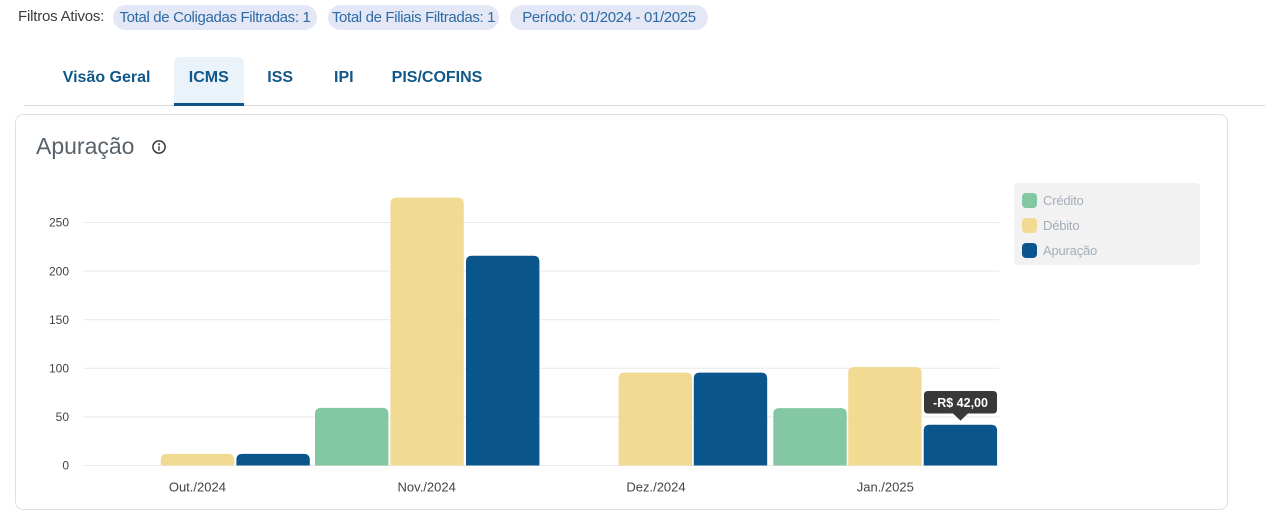 The height and width of the screenshot is (526, 1279). Describe the element at coordinates (59, 271) in the screenshot. I see `svg-text: 200` at that location.